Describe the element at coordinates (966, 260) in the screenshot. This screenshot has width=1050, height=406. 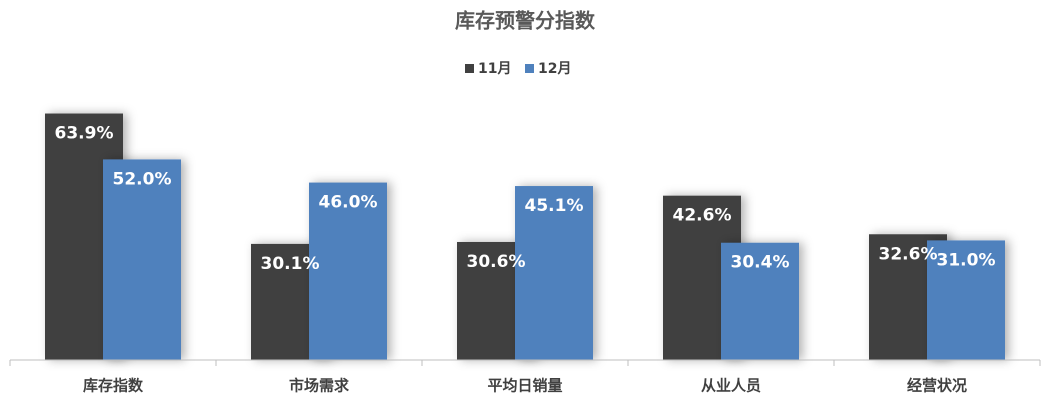
I see `data-label: 31.0%` at that location.